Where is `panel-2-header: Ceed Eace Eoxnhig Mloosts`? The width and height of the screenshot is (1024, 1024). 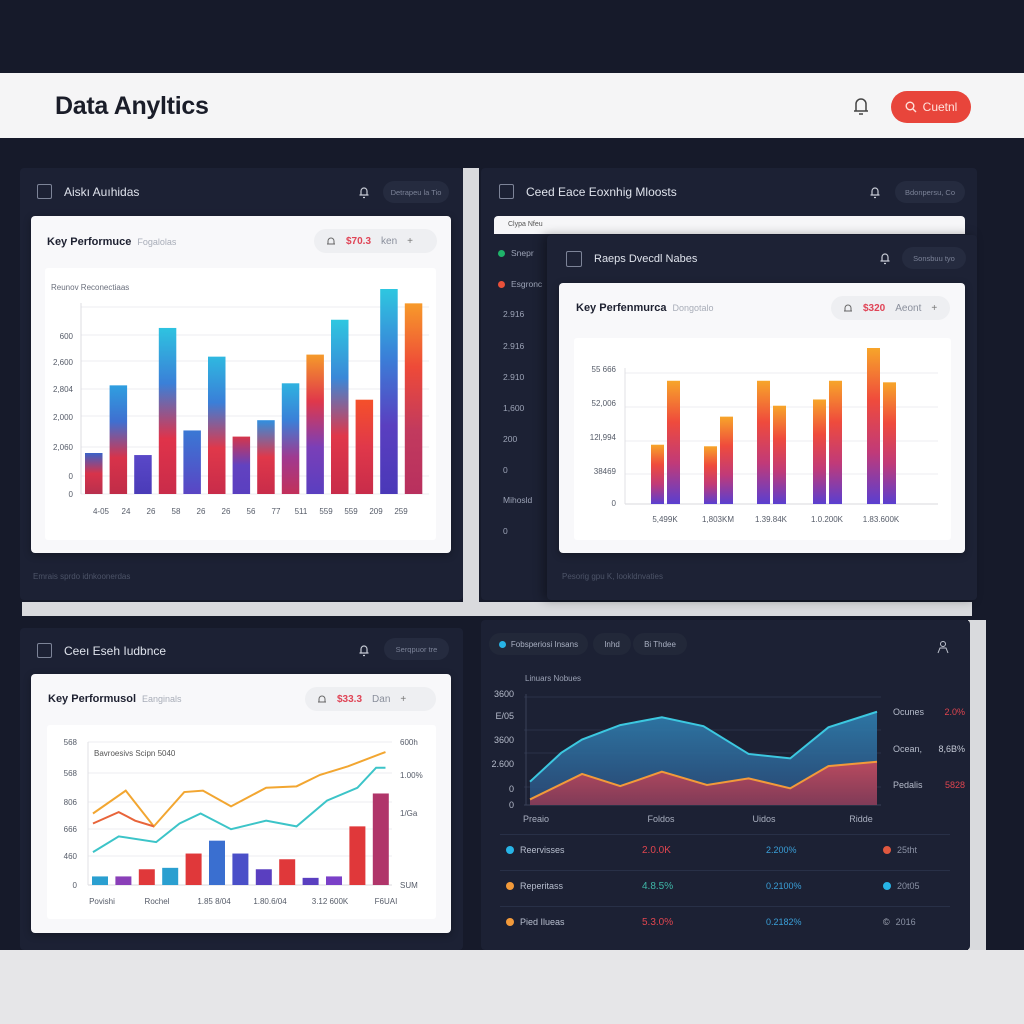 panel-2-header: Ceed Eace Eoxnhig Mloosts is located at coordinates (588, 191).